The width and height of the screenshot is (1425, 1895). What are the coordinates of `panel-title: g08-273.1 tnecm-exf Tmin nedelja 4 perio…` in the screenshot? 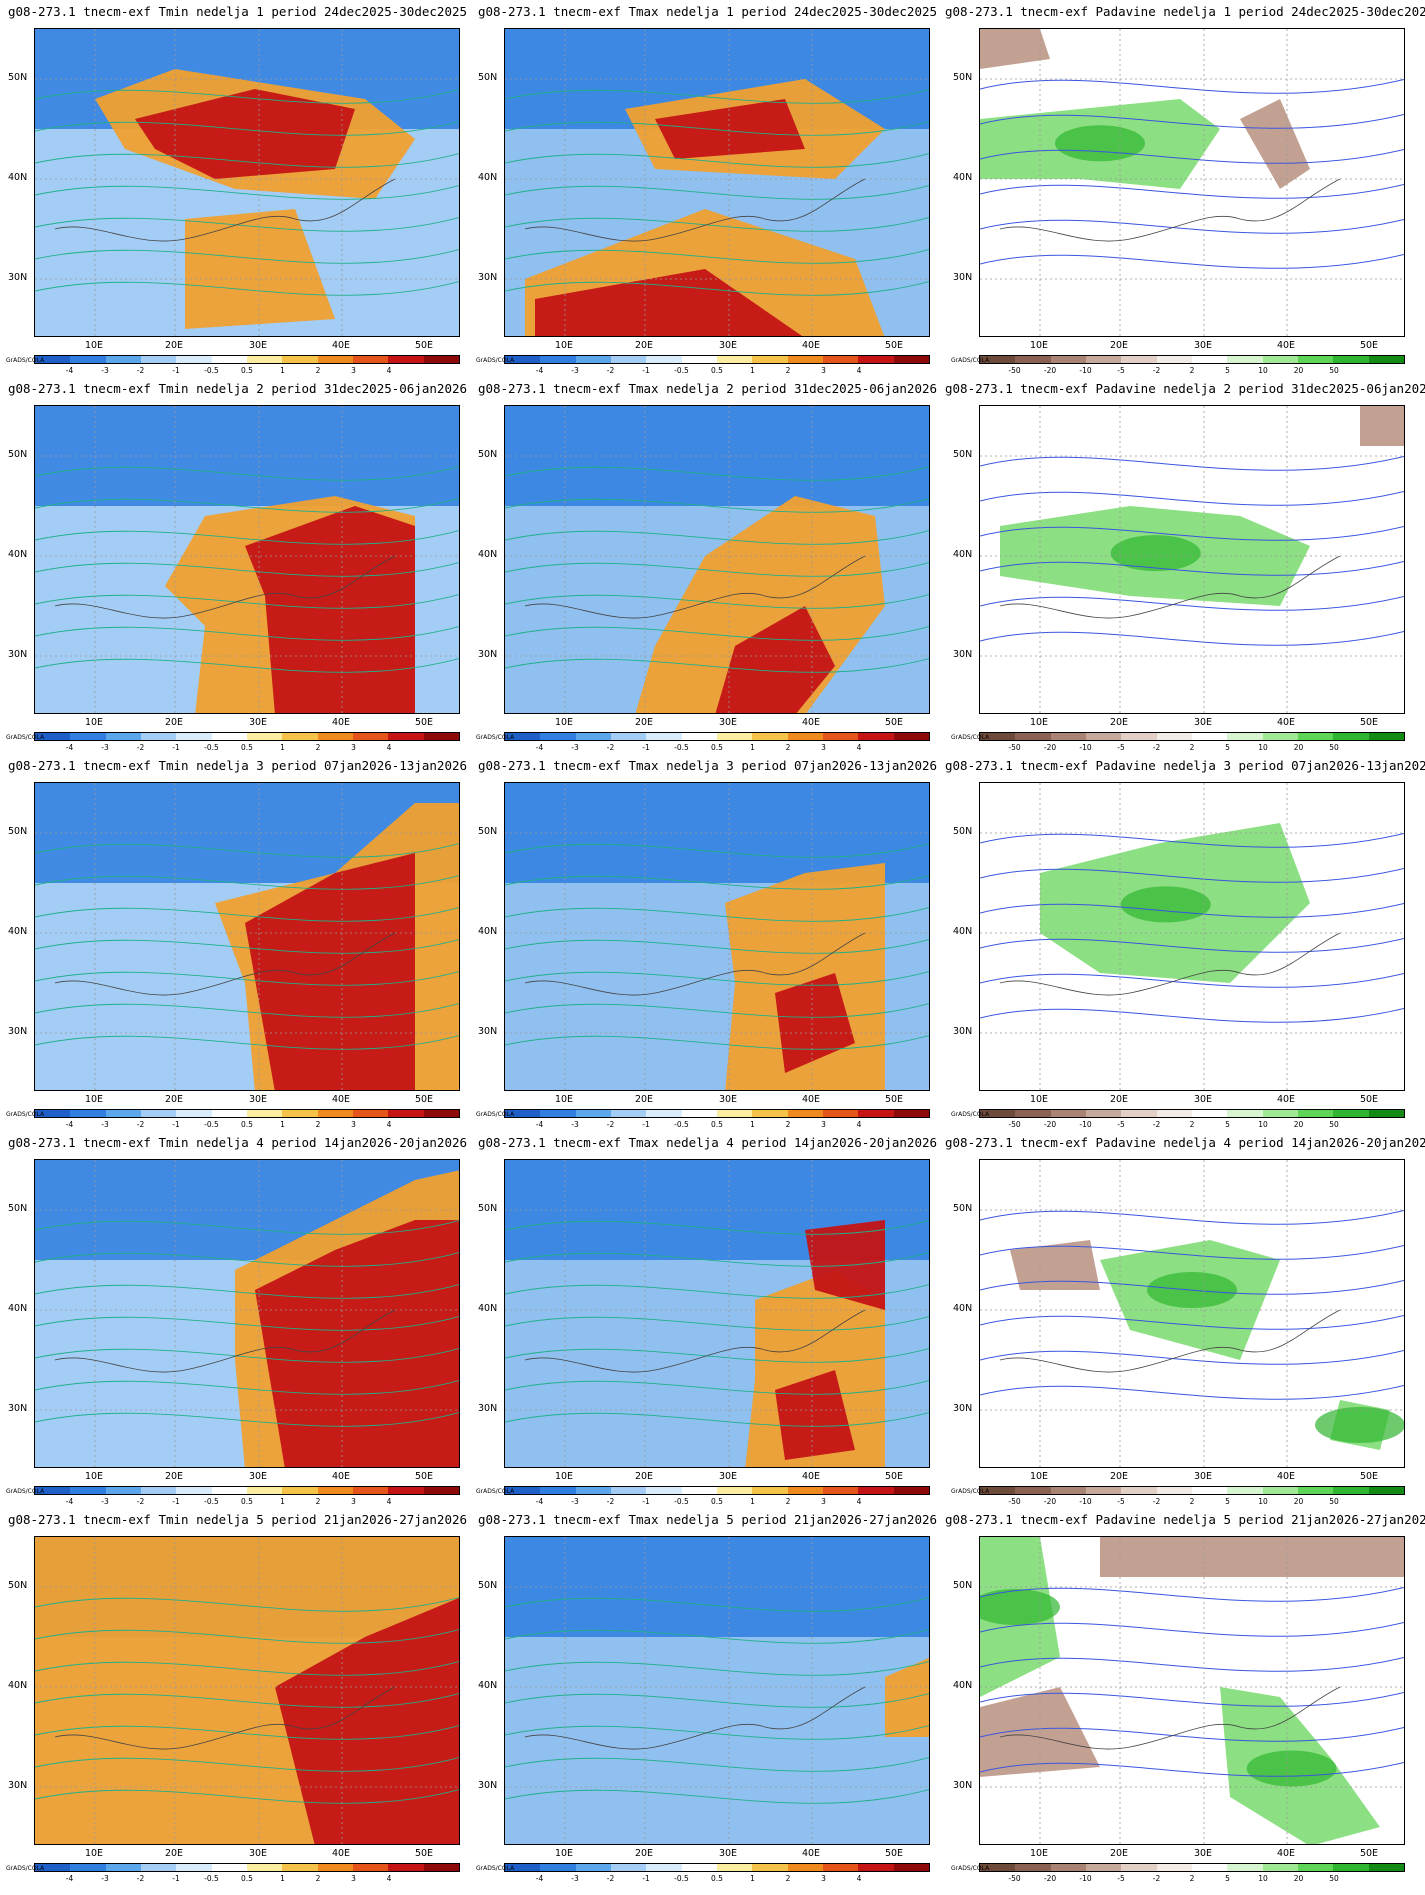 It's located at (237, 1142).